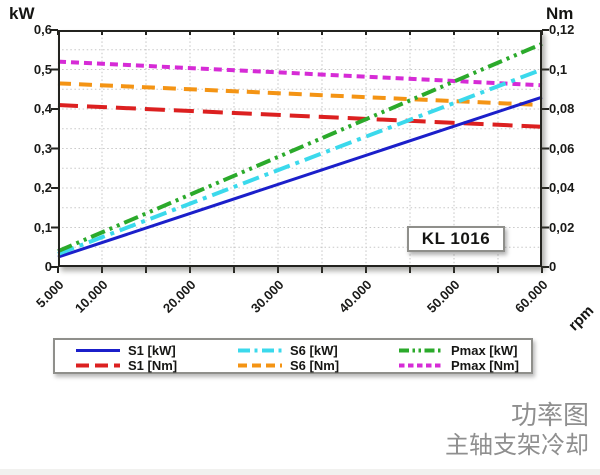 The image size is (600, 475). I want to click on caption-block: 功率图 主轴支架冷却, so click(517, 430).